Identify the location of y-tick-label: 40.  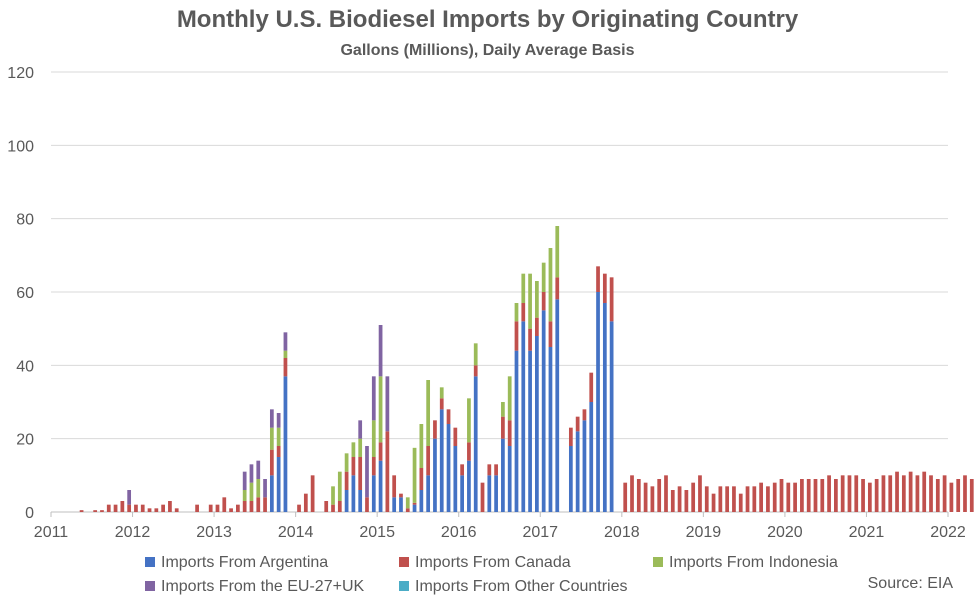
(25, 366).